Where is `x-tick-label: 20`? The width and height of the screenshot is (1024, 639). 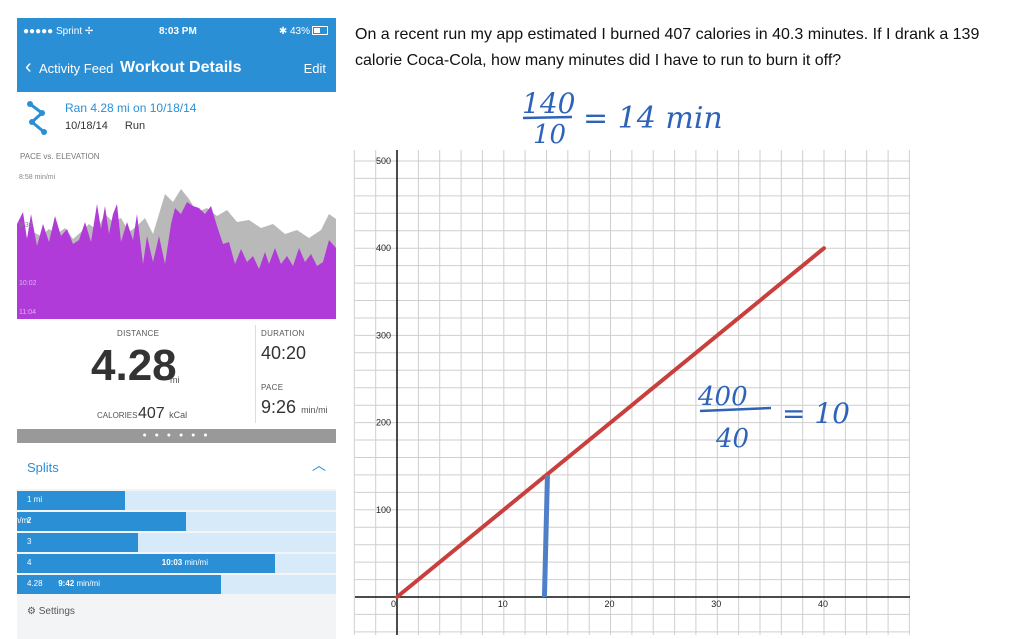 x-tick-label: 20 is located at coordinates (610, 604).